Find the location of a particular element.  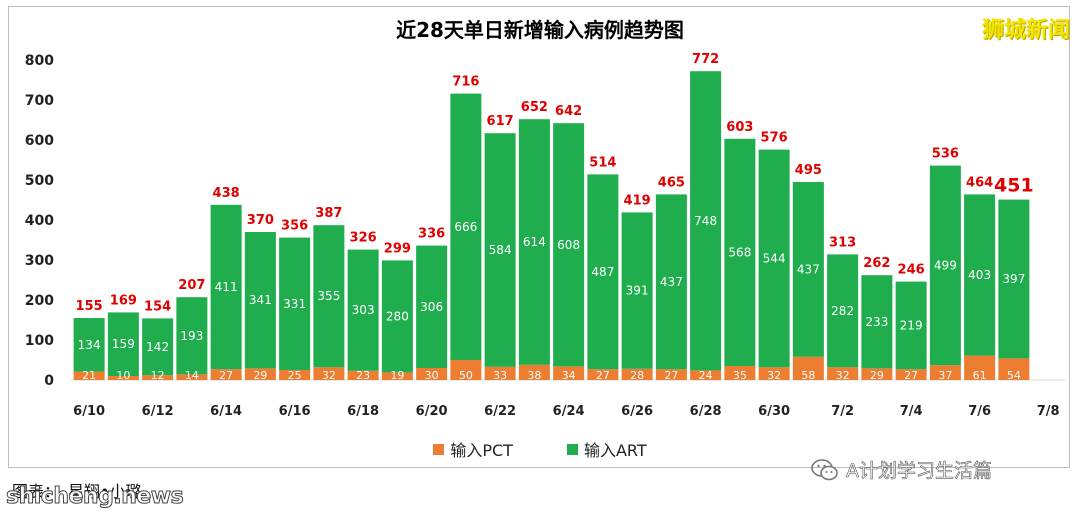

data-label-total: 387 is located at coordinates (328, 213).